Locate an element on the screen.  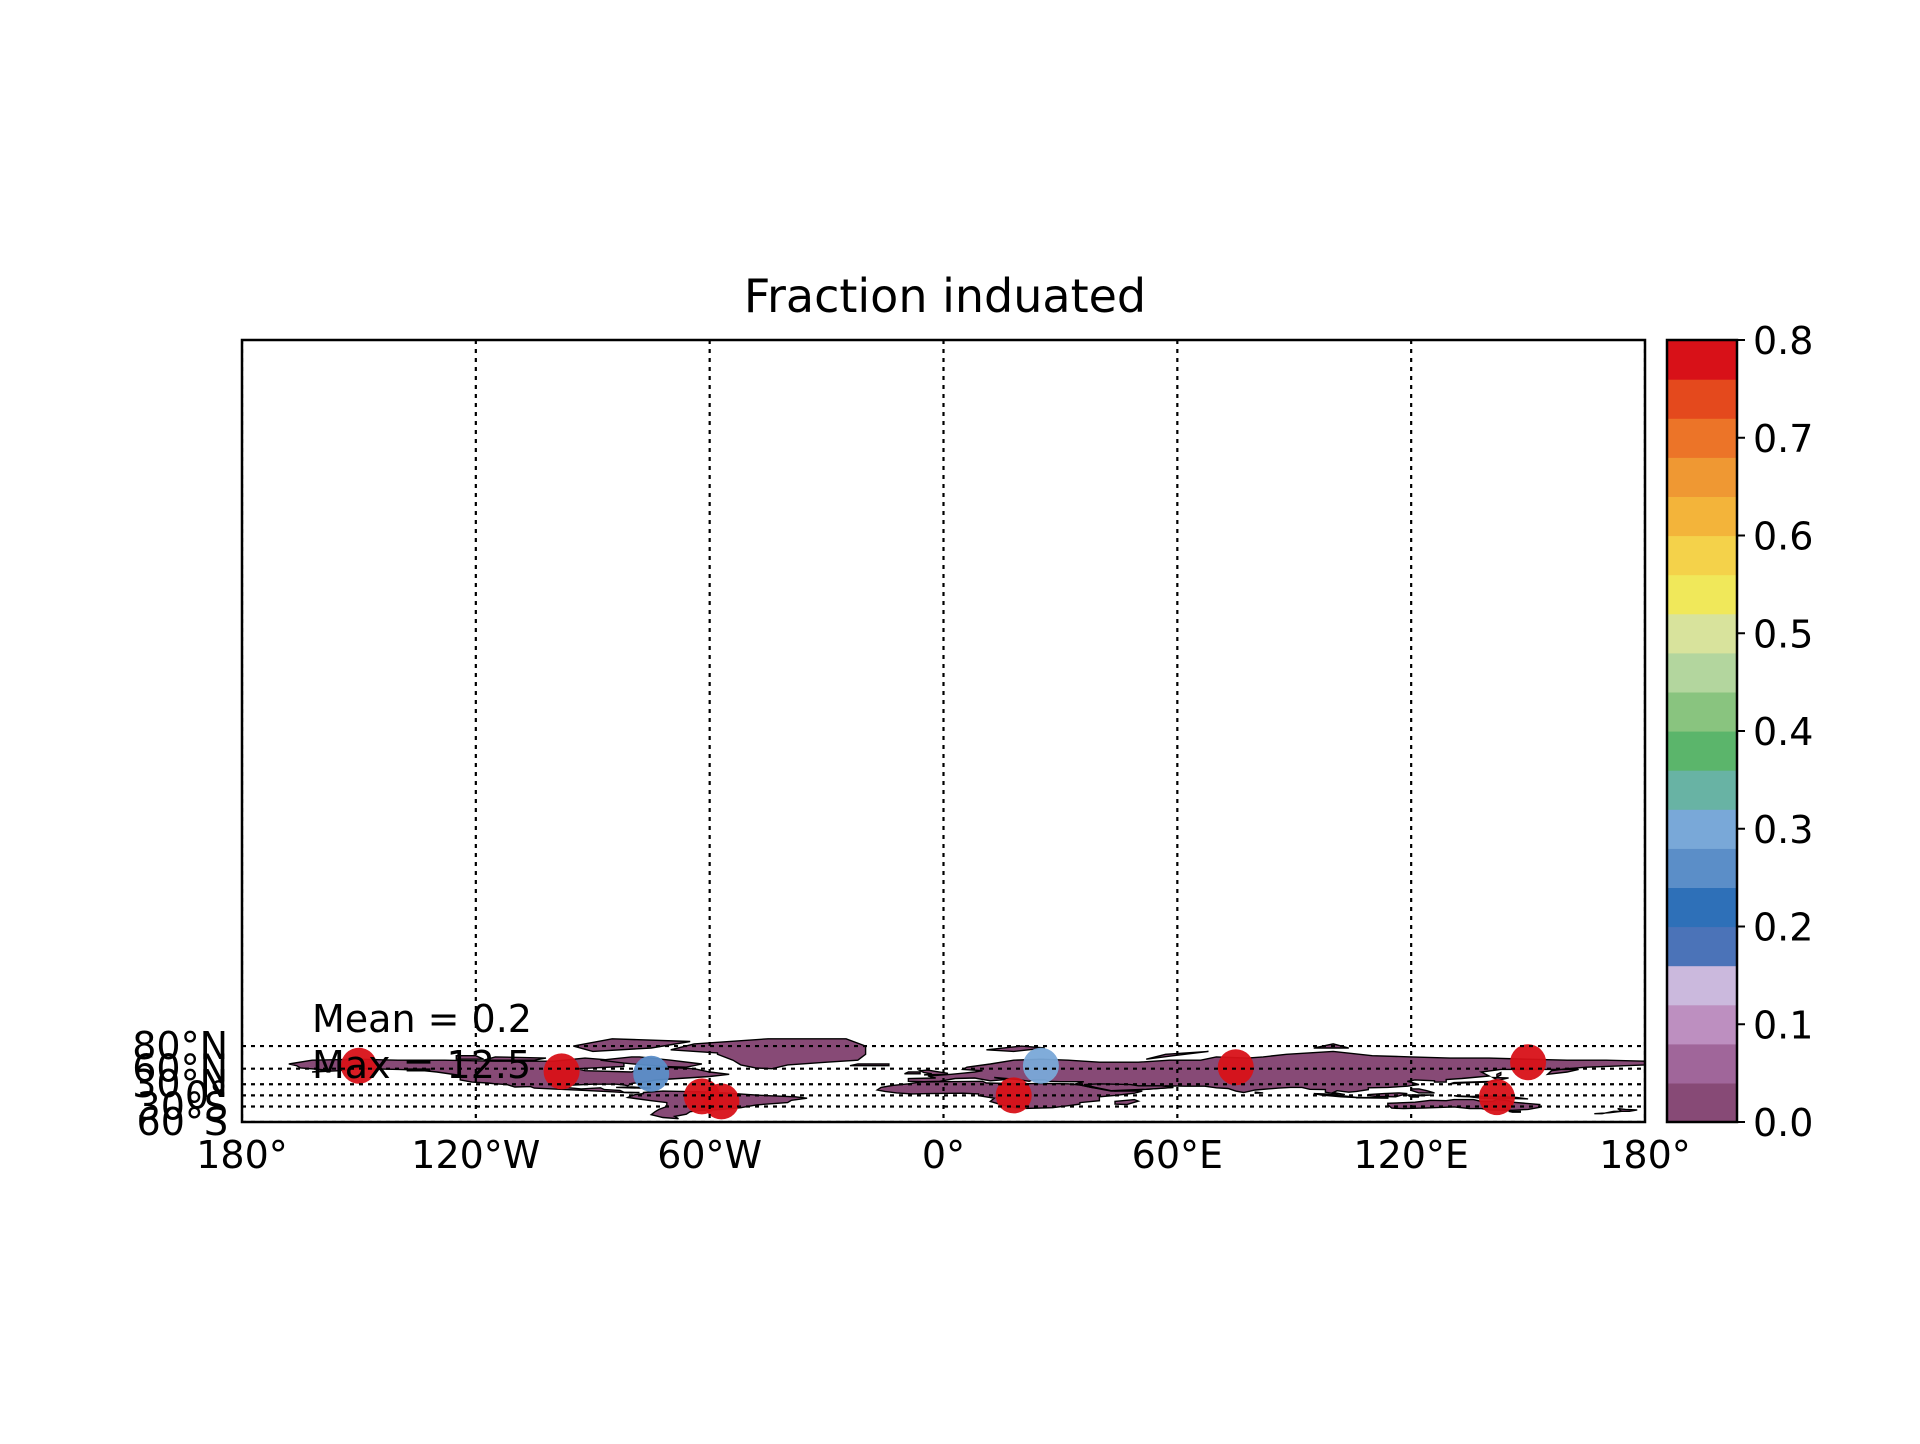
colorbar-tick-label: 0.5 is located at coordinates (1783, 634).